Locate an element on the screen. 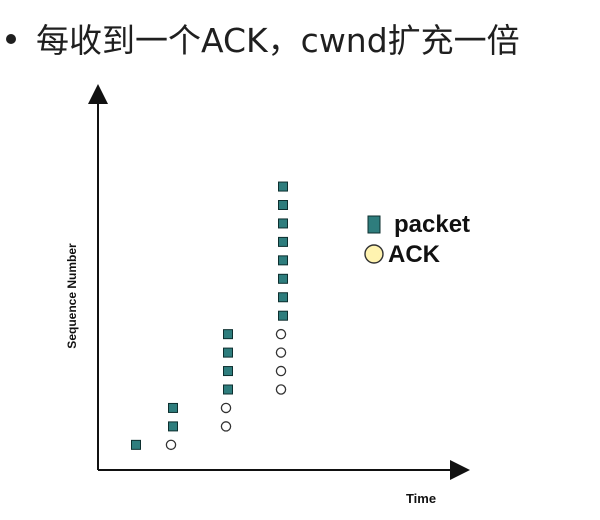 The width and height of the screenshot is (600, 520). y-axis-label: Sequence Number is located at coordinates (72, 296).